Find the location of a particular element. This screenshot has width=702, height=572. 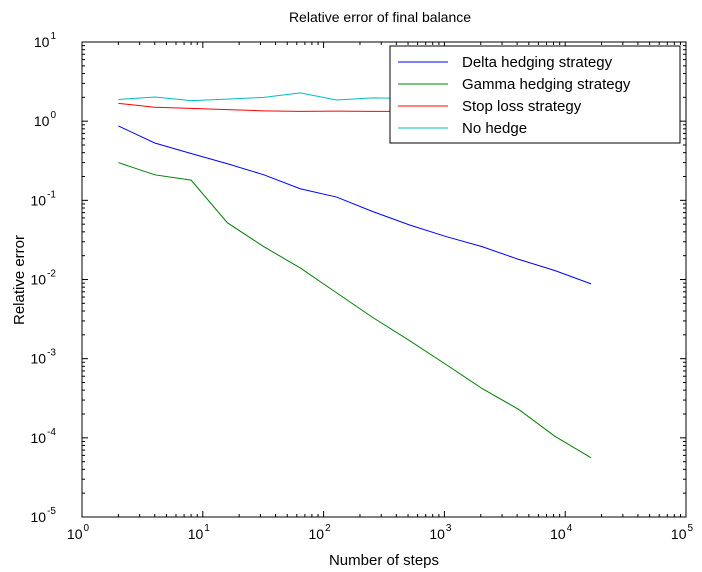

y-tick-labels: 10⁻⁵ 10⁻⁴ 10⁻³ 10⁻² 10⁻¹ 10⁰ 10¹ is located at coordinates (44, 278).